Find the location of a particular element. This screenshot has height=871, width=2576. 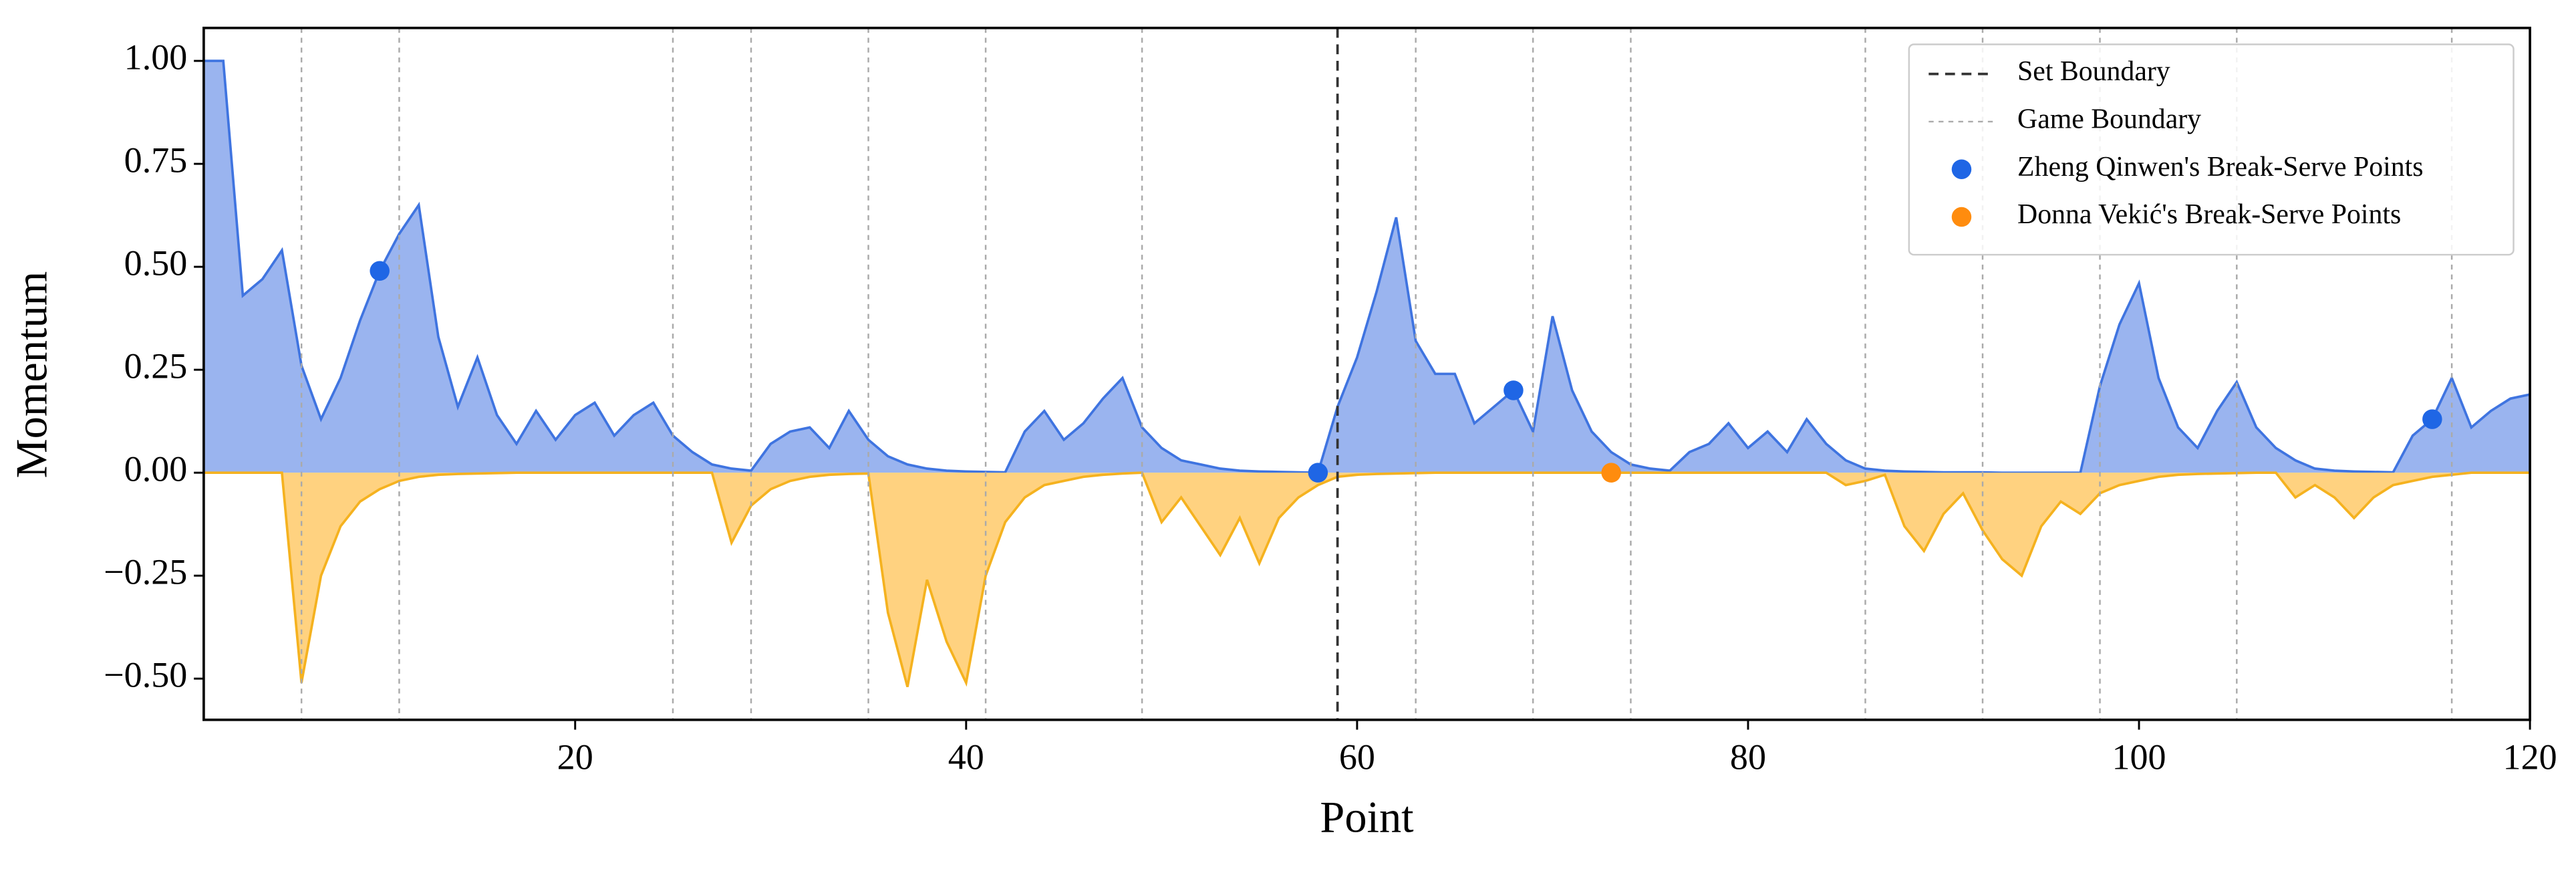

y-tick-label: 0.50 is located at coordinates (156, 263).